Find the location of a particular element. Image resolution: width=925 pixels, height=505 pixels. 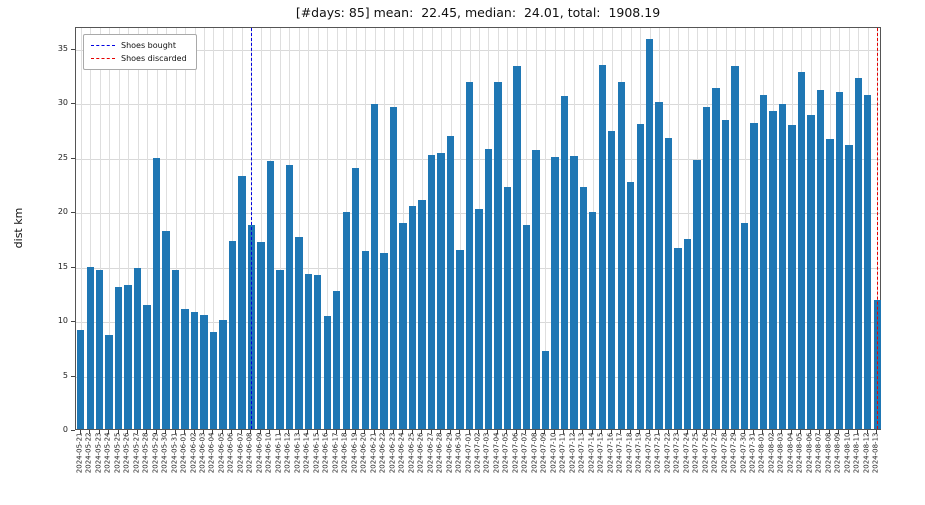

x-tick-label: 2024-06-22 is located at coordinates (382, 453).